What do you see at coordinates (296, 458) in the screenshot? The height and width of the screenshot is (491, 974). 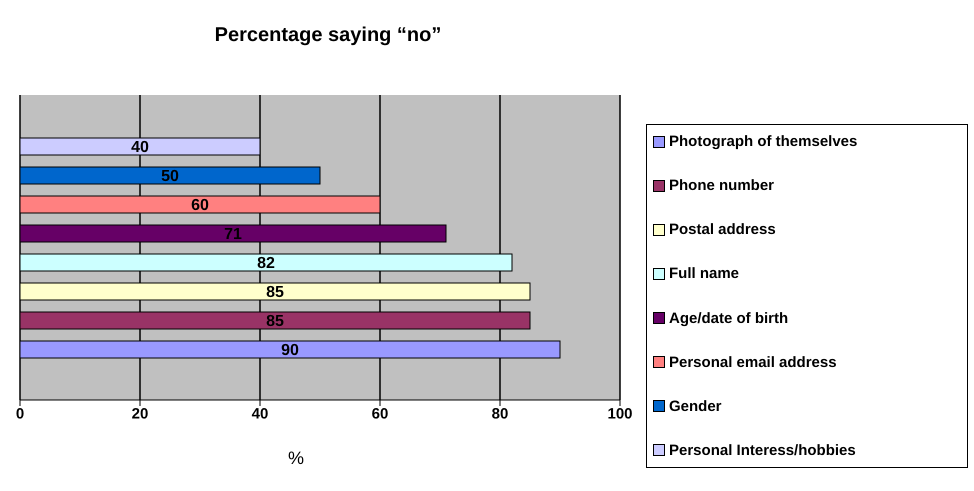 I see `x-axis-title: %` at bounding box center [296, 458].